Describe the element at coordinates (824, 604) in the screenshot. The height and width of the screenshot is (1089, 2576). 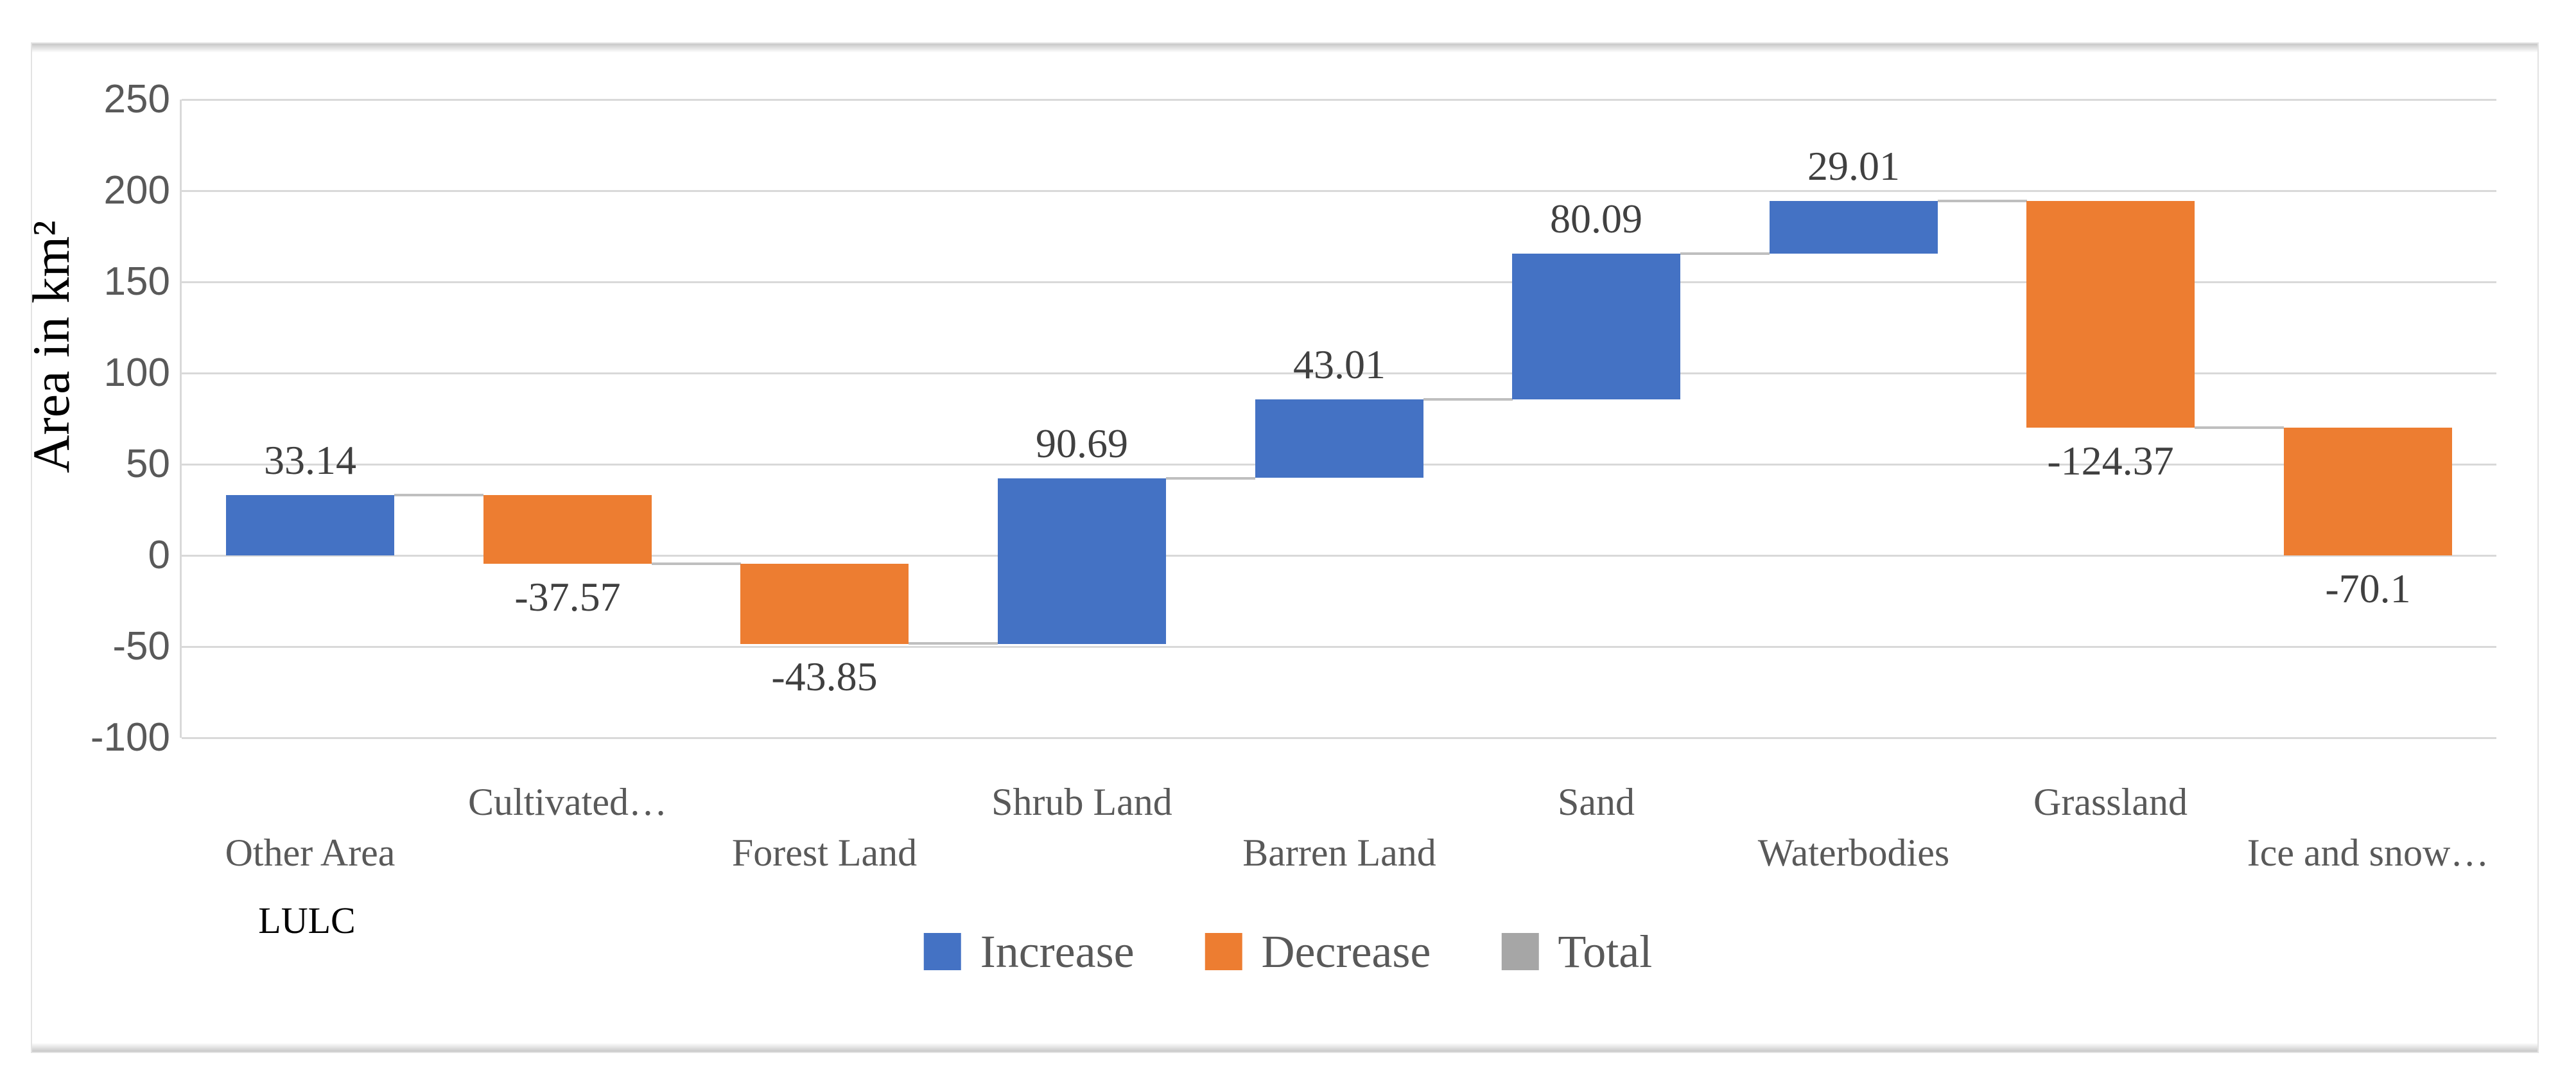
I see `bar-forest-land` at that location.